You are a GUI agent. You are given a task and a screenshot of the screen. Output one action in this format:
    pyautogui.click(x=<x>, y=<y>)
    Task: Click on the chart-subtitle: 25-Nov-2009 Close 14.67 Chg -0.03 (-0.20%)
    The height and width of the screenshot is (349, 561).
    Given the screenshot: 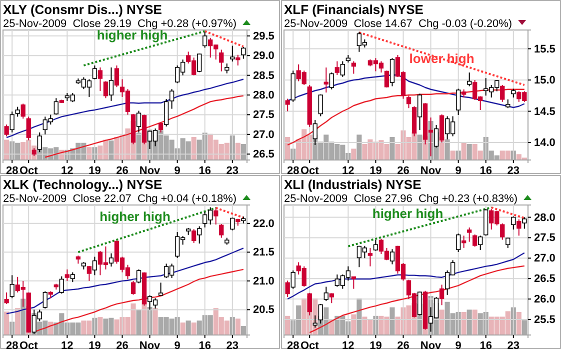 What is the action you would take?
    pyautogui.click(x=398, y=24)
    